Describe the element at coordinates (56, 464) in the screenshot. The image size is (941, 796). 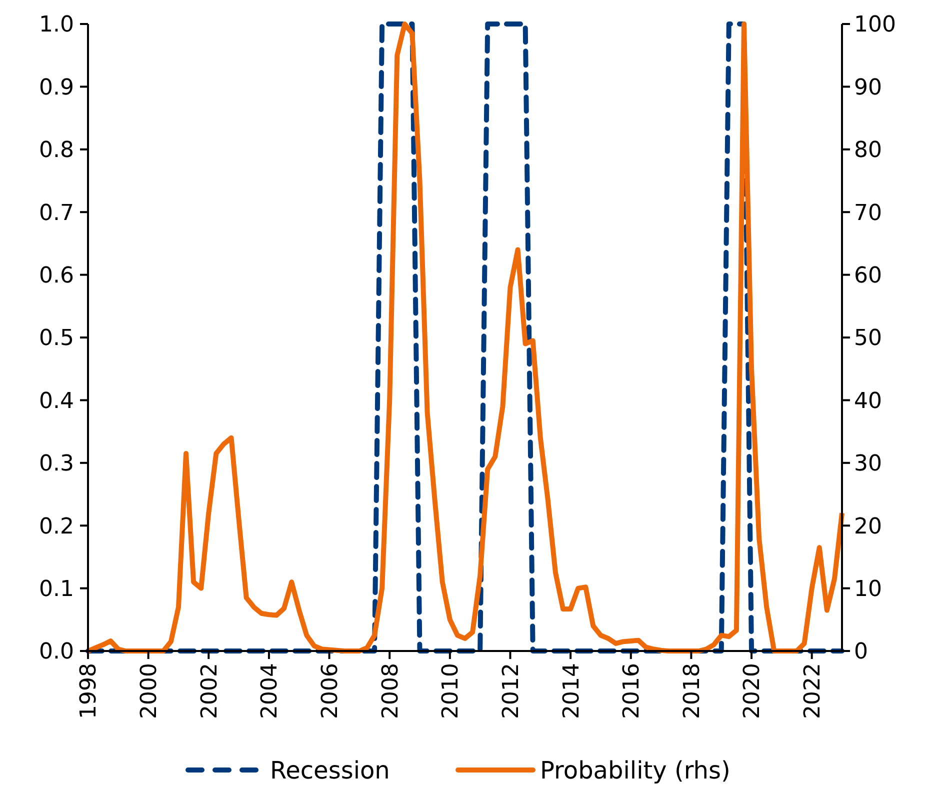
I see `y-tick-label: 0.3` at that location.